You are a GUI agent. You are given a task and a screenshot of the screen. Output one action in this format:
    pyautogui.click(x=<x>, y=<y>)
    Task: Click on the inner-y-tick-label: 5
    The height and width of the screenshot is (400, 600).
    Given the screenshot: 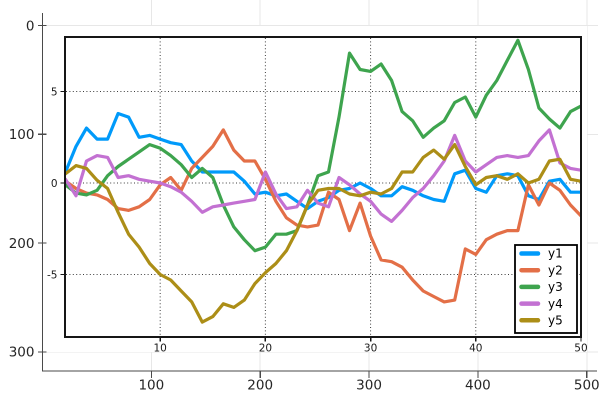 What is the action you would take?
    pyautogui.click(x=54, y=92)
    